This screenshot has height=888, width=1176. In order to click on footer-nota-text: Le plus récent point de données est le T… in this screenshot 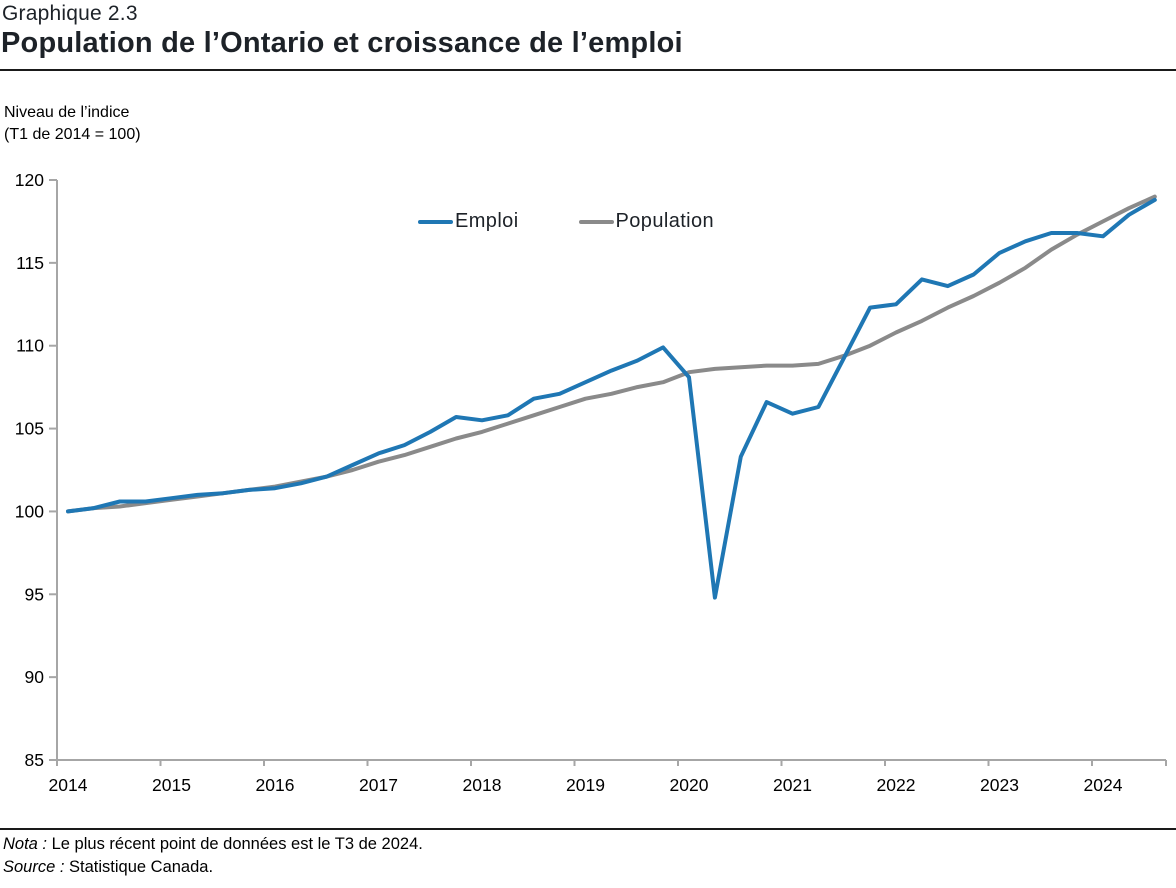, I will do `click(235, 844)`.